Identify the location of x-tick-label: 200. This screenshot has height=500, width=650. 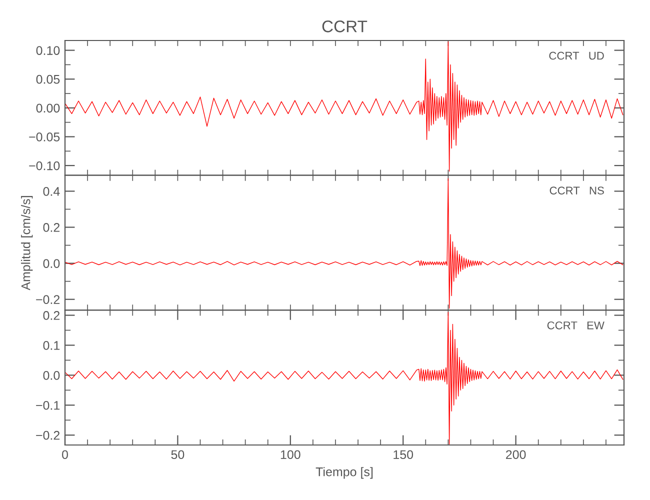
(516, 455).